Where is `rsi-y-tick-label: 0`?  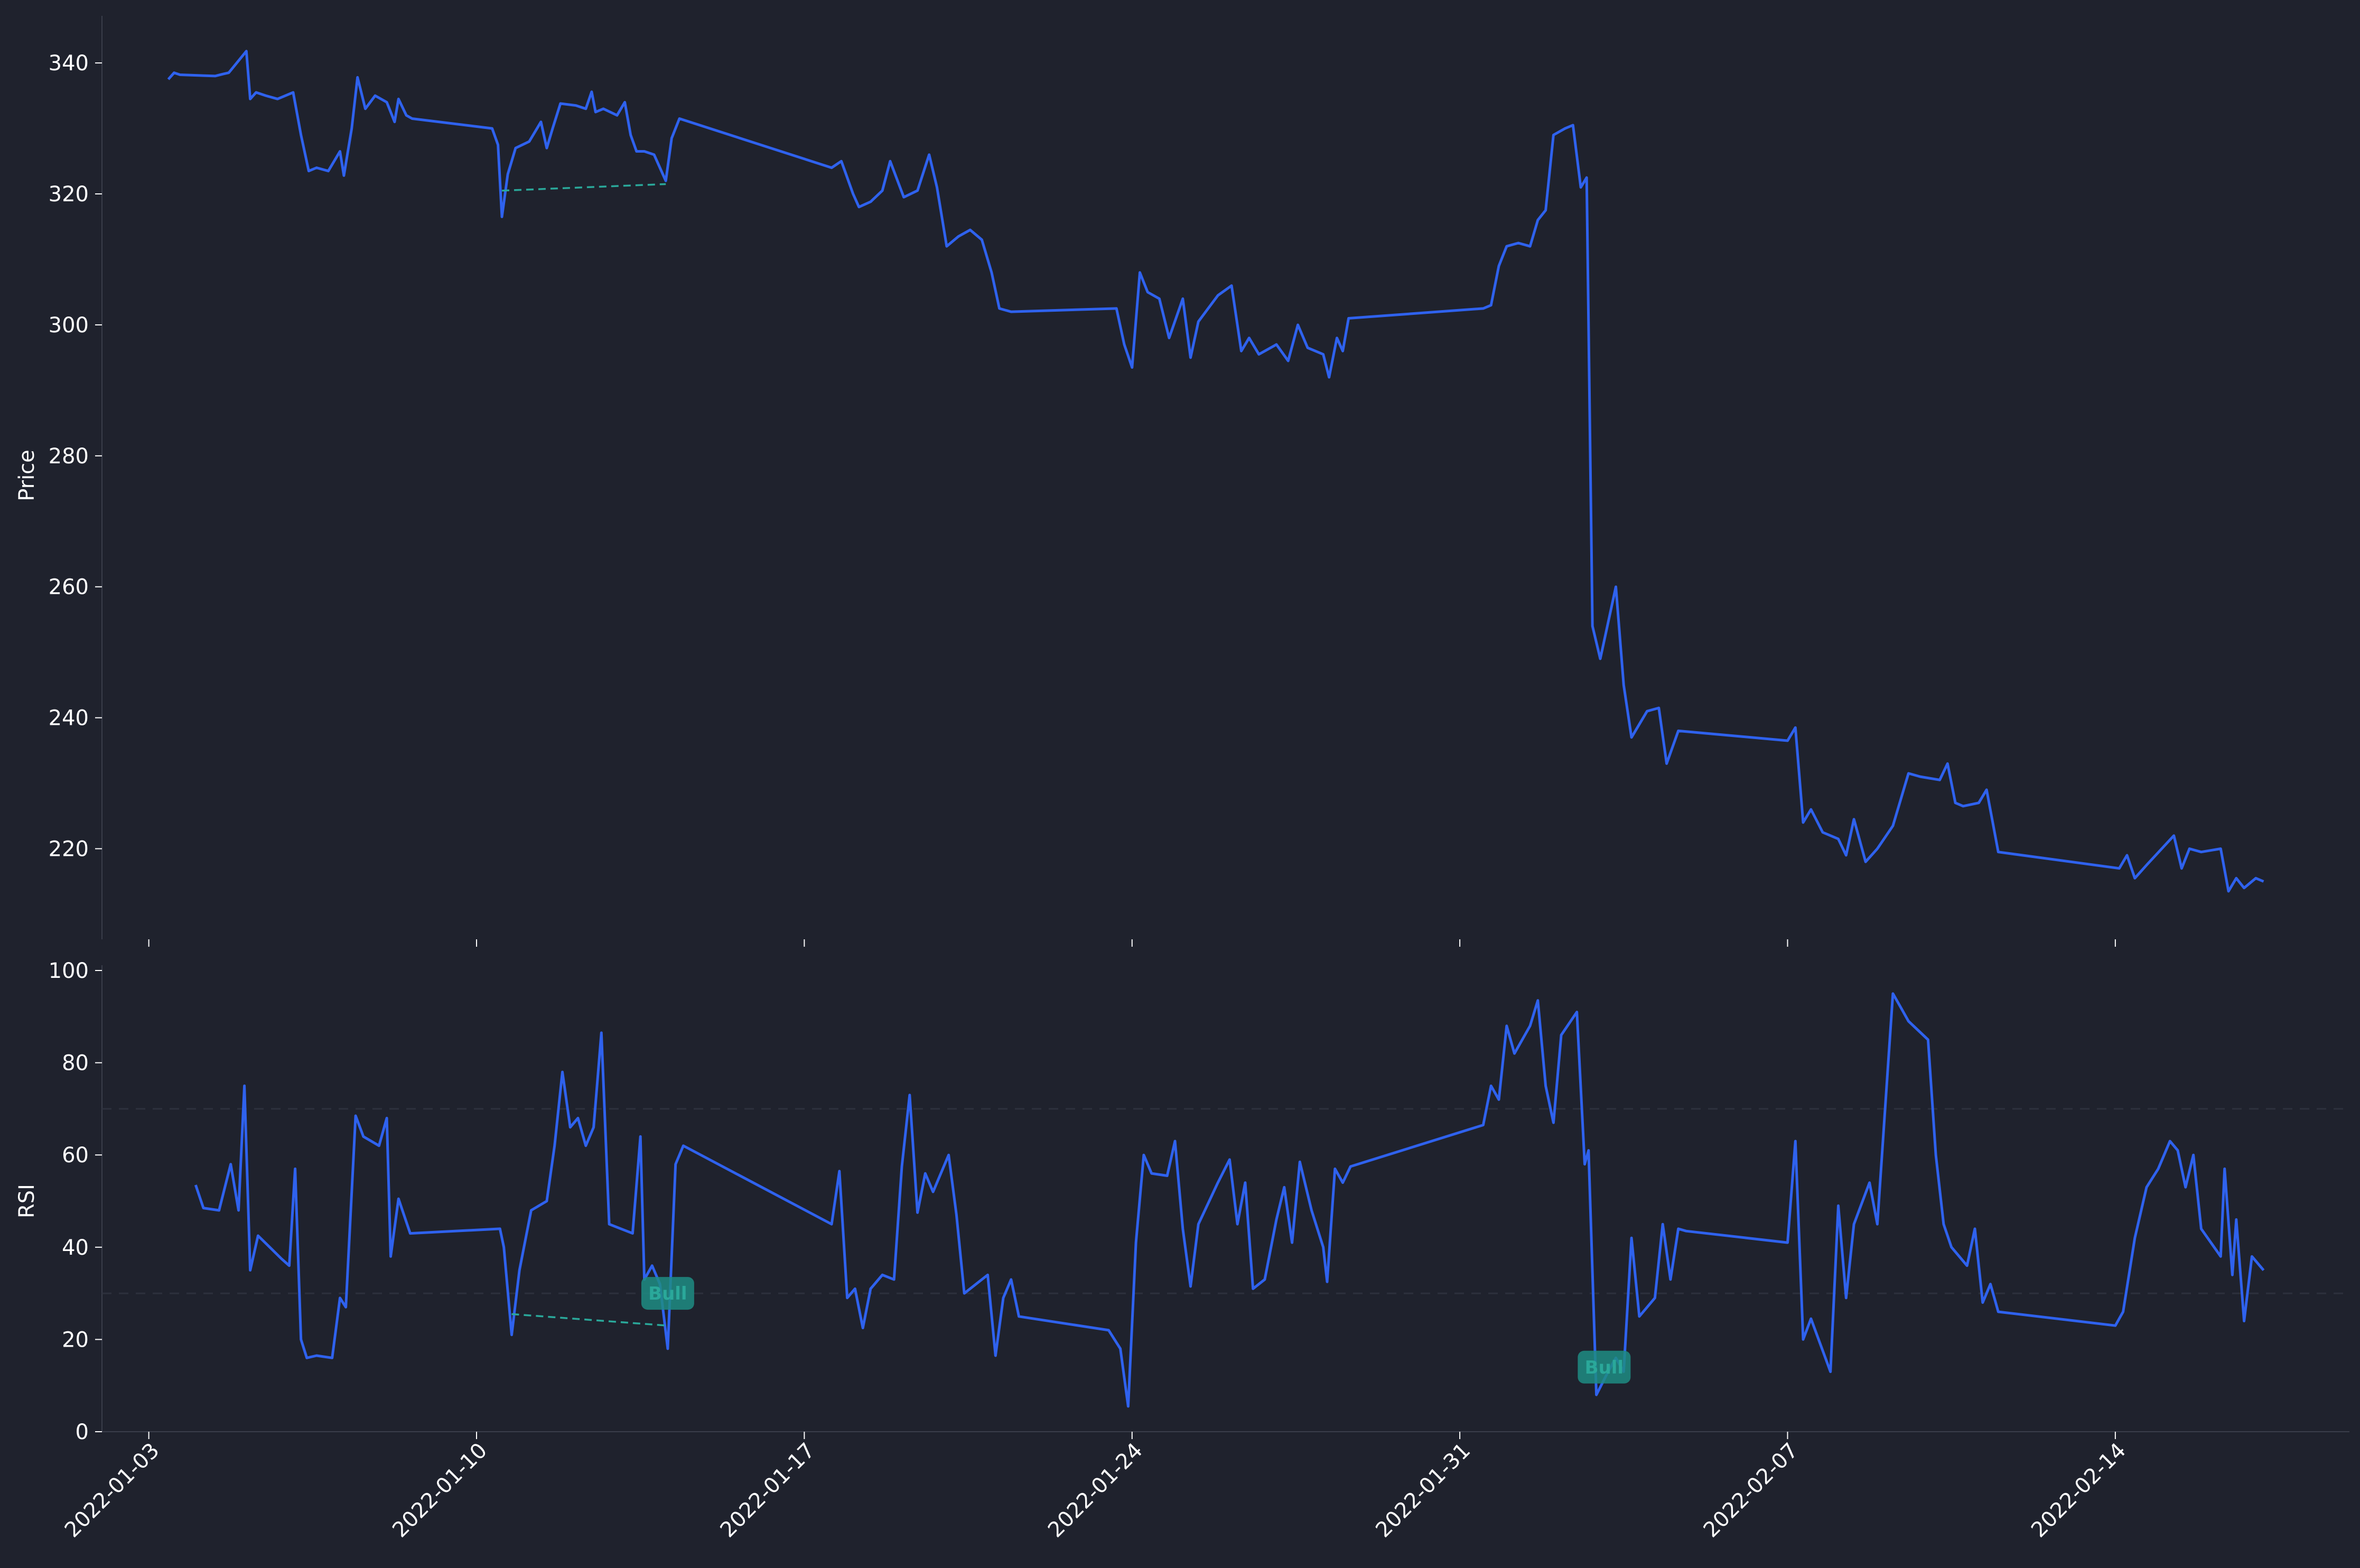
rsi-y-tick-label: 0 is located at coordinates (82, 1432).